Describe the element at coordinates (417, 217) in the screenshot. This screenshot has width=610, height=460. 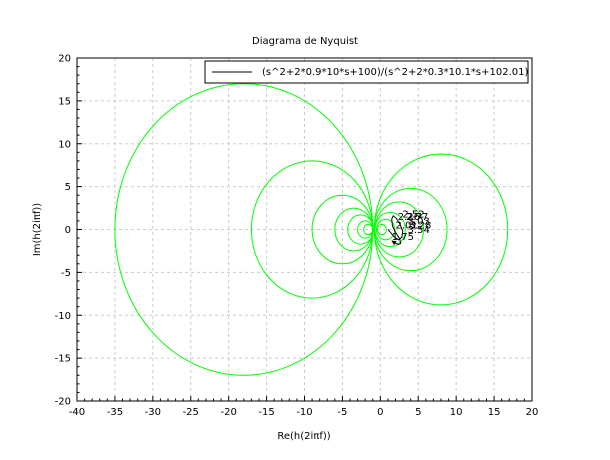
I see `frequency-label: 2.77` at that location.